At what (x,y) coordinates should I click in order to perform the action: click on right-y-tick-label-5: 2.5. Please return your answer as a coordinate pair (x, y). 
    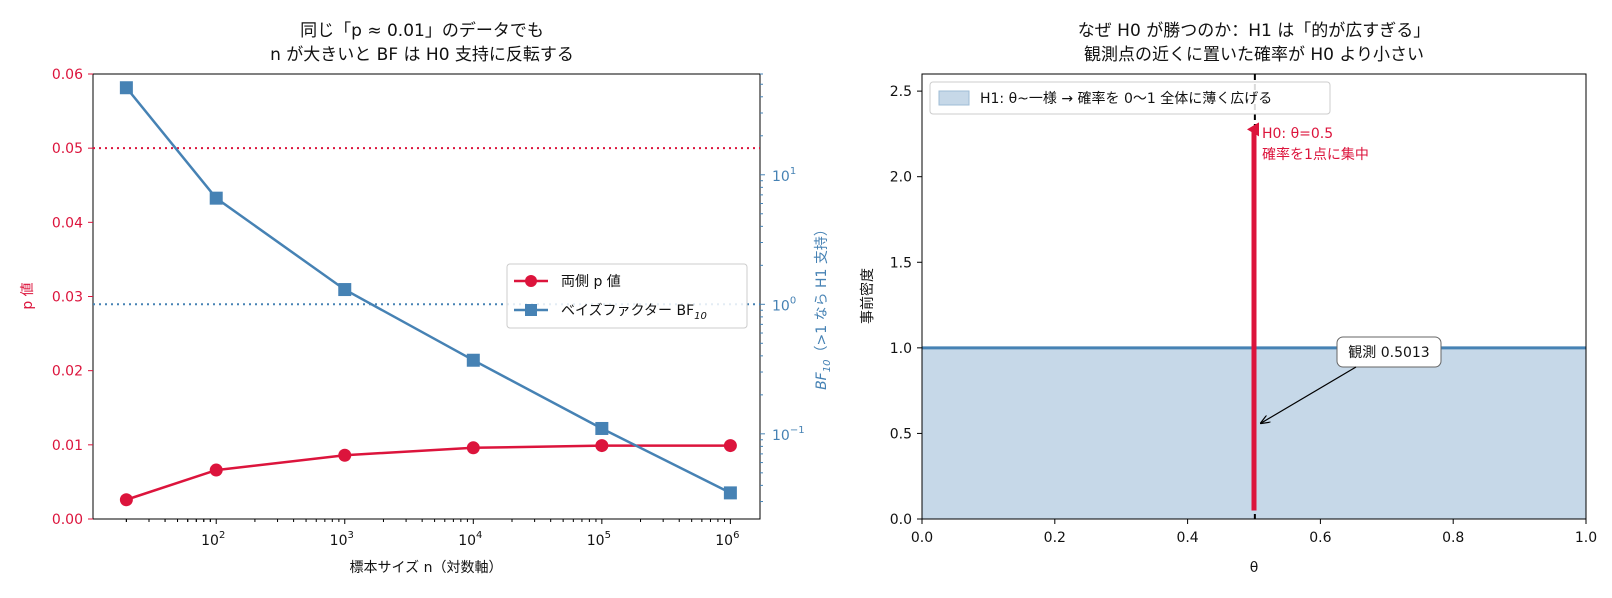
    Looking at the image, I should click on (901, 92).